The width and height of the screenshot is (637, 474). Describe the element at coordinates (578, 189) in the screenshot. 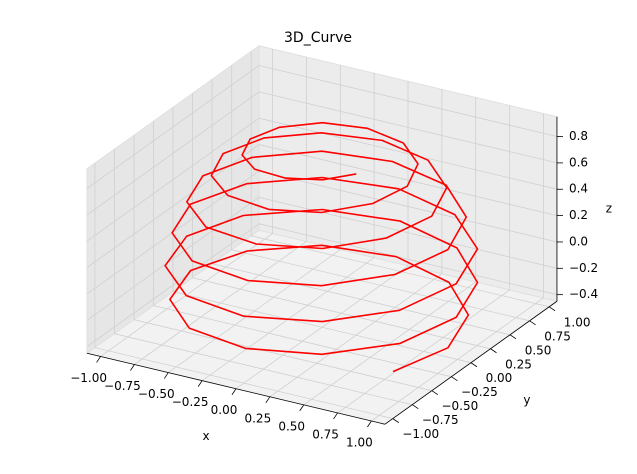

I see `z-tick-label: 0.4` at that location.